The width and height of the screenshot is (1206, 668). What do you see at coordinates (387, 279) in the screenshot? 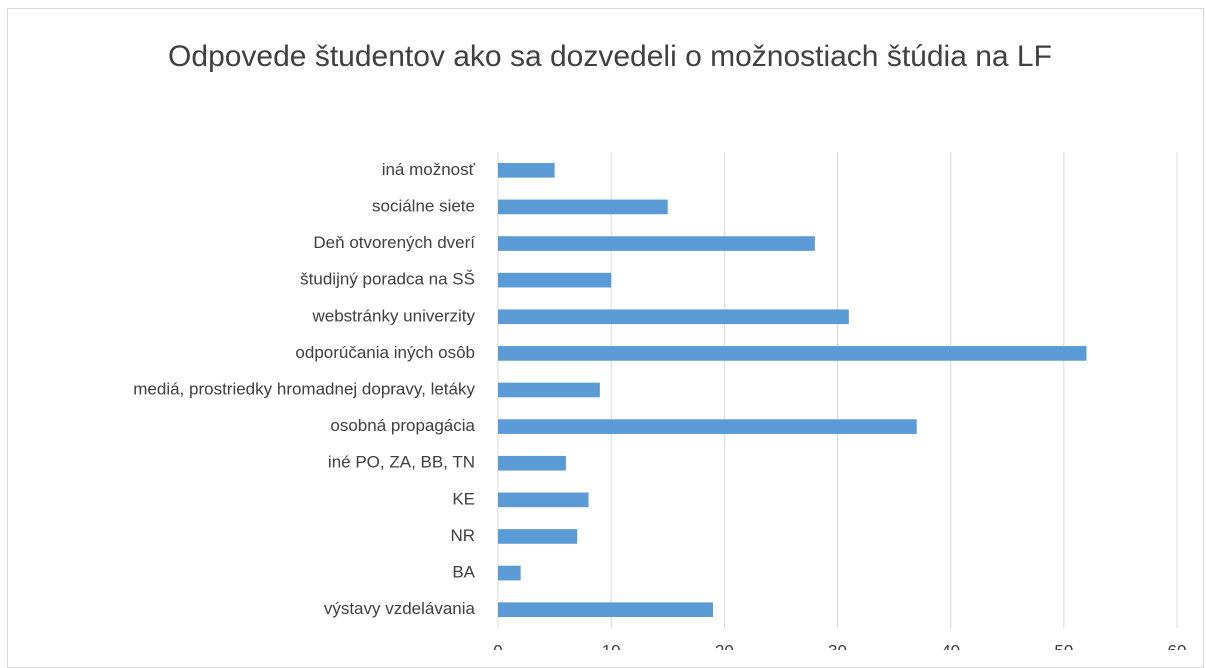
I see `y-tick-label: študijný poradca na SŠ` at bounding box center [387, 279].